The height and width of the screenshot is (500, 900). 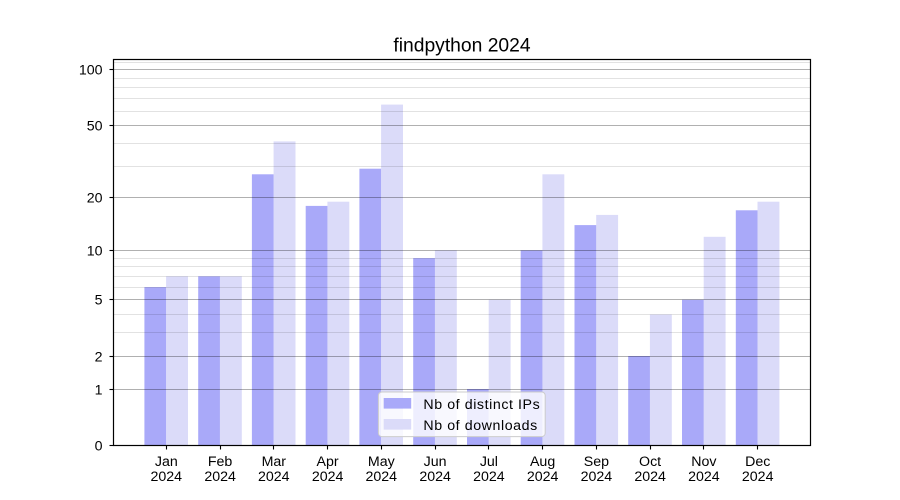 What do you see at coordinates (542, 462) in the screenshot?
I see `svg-text: Aug` at bounding box center [542, 462].